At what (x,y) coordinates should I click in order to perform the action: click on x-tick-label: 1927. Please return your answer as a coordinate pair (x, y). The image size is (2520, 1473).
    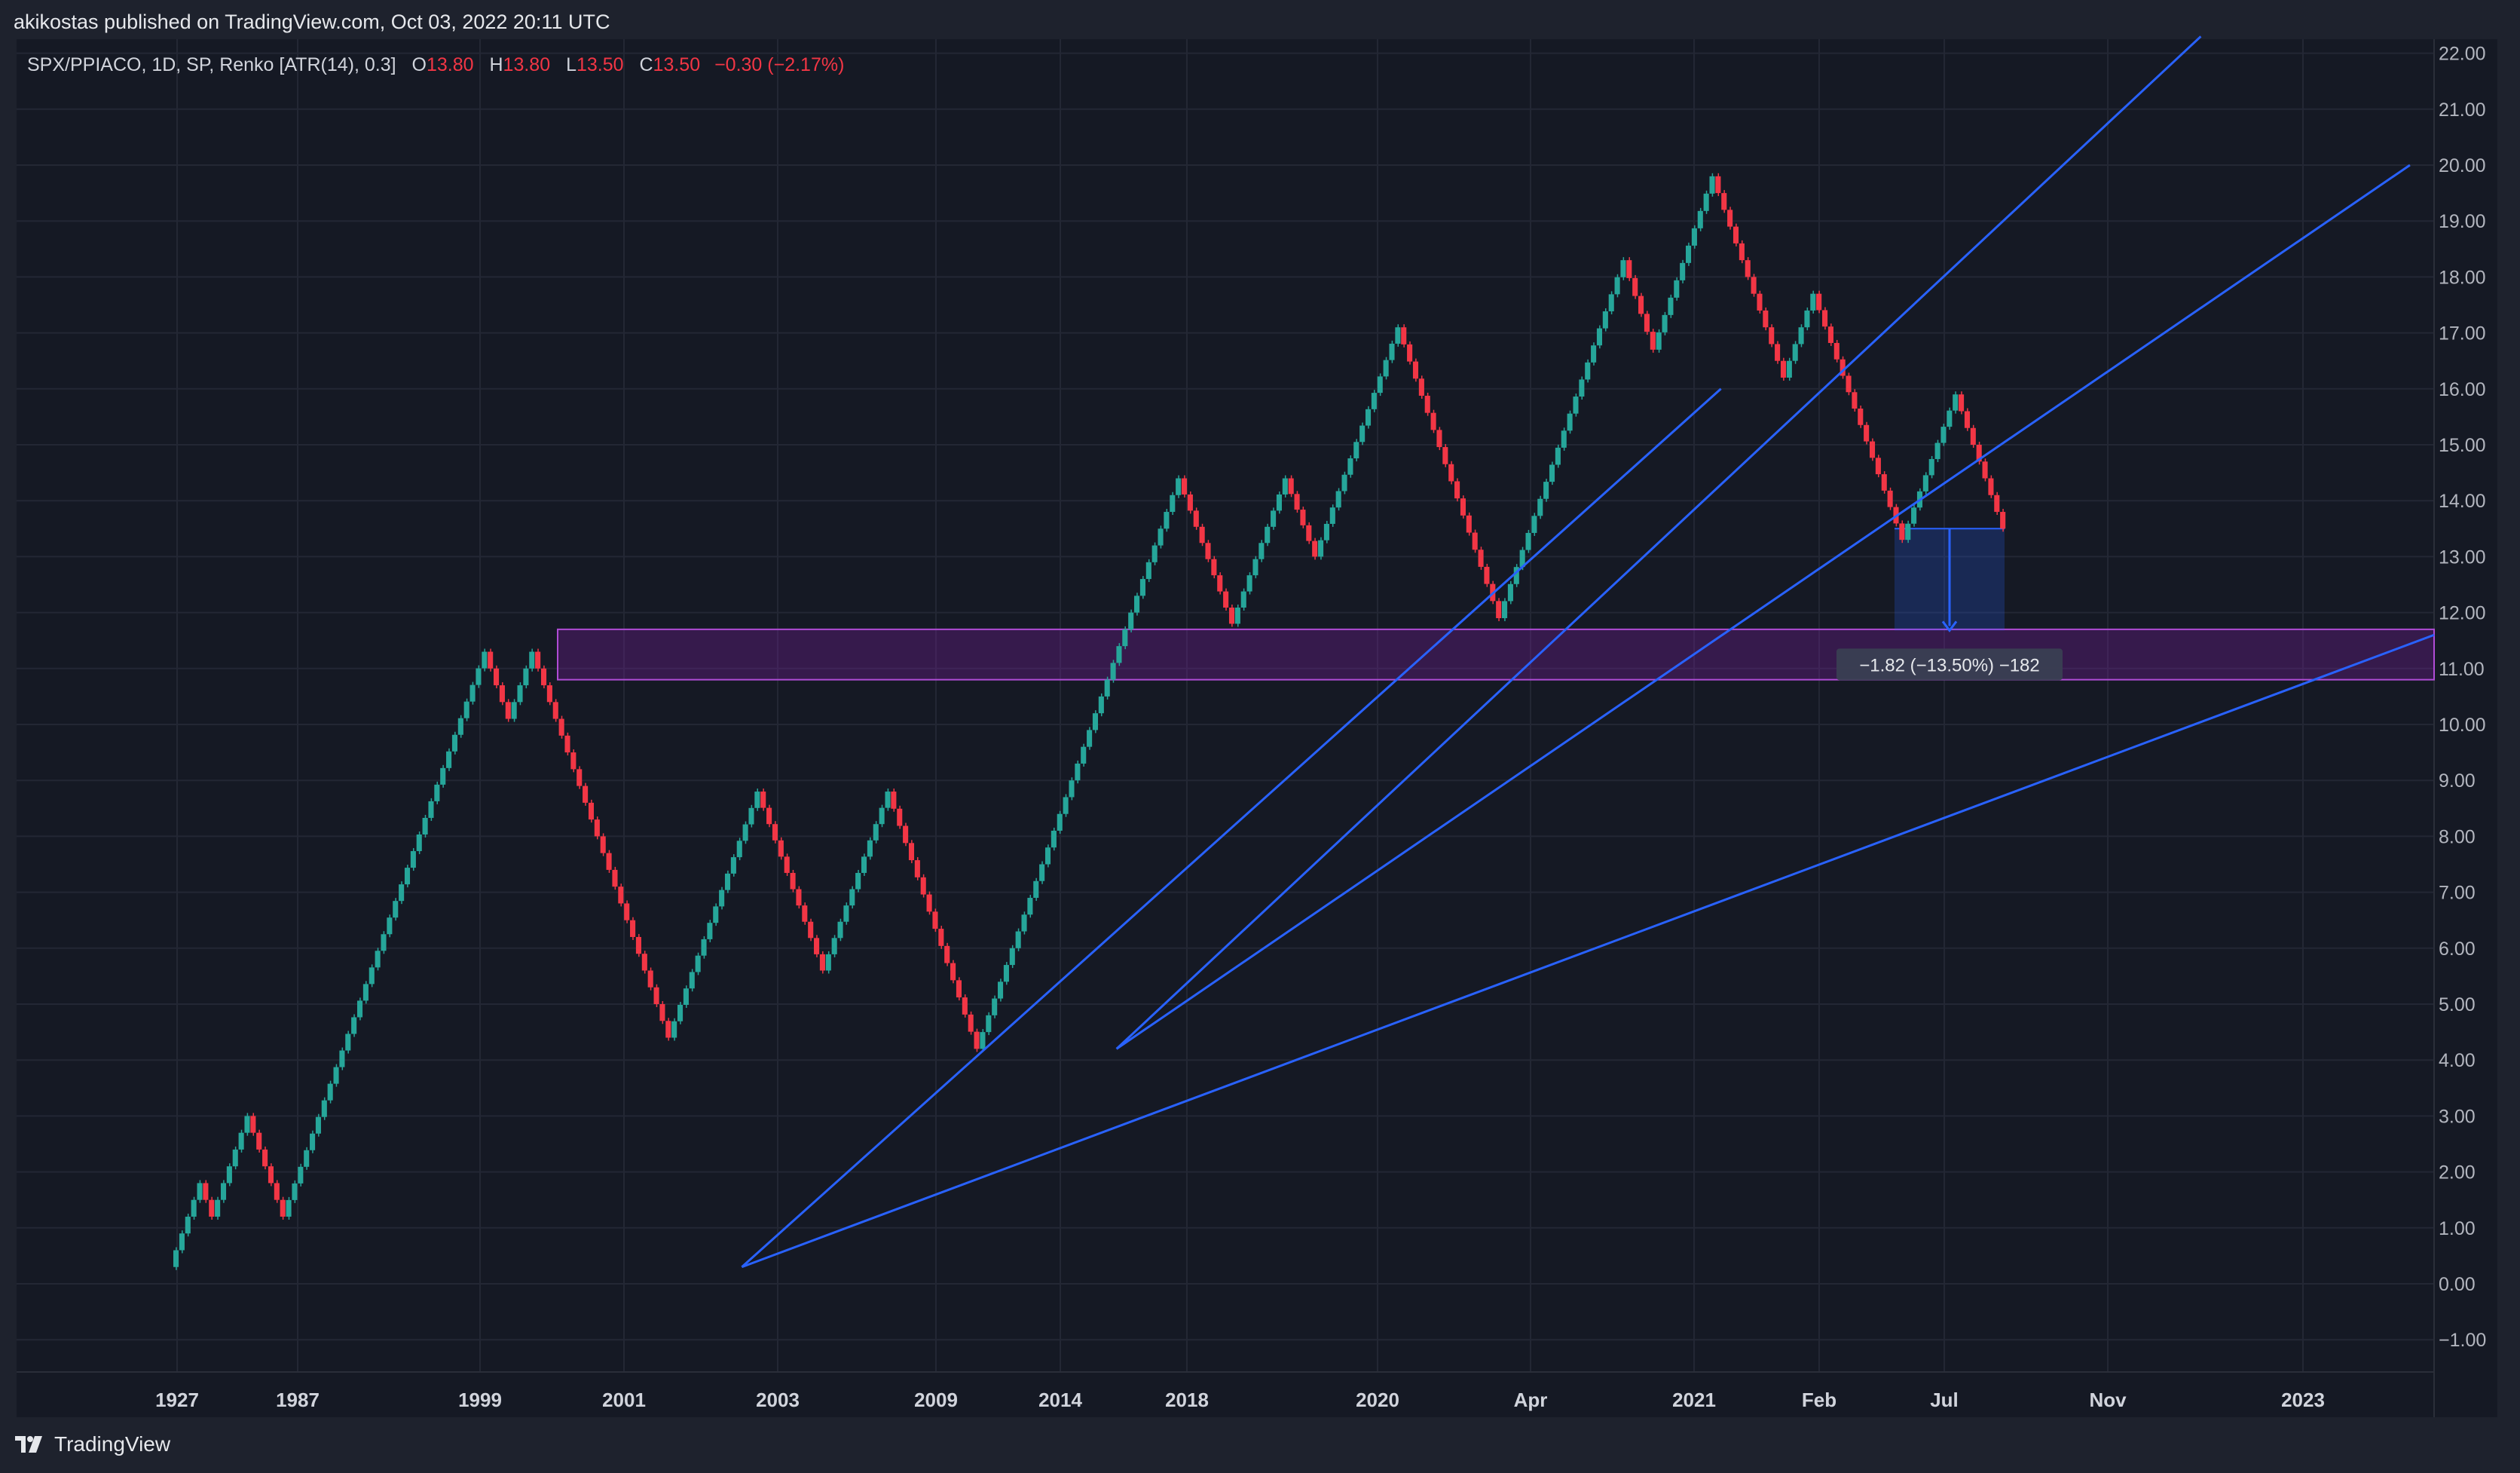
    Looking at the image, I should click on (177, 1400).